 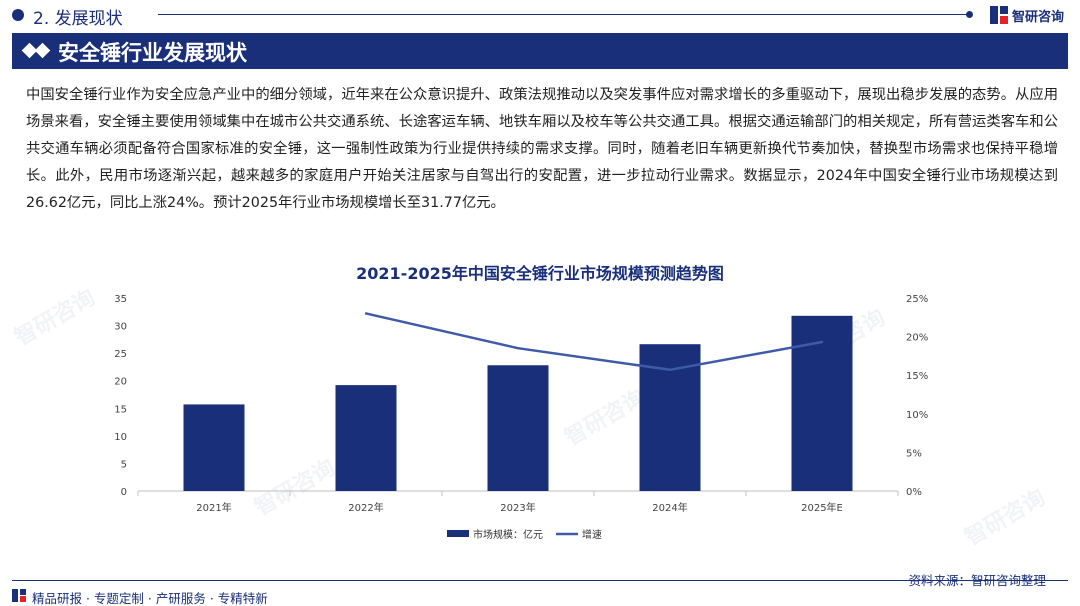 What do you see at coordinates (124, 464) in the screenshot?
I see `y-left-tick-label: 5` at bounding box center [124, 464].